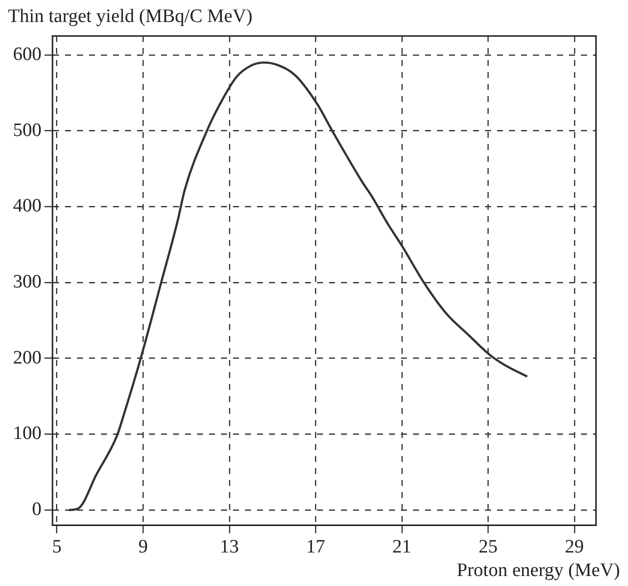 The height and width of the screenshot is (586, 628). Describe the element at coordinates (316, 547) in the screenshot. I see `x-tick-label: 17` at that location.